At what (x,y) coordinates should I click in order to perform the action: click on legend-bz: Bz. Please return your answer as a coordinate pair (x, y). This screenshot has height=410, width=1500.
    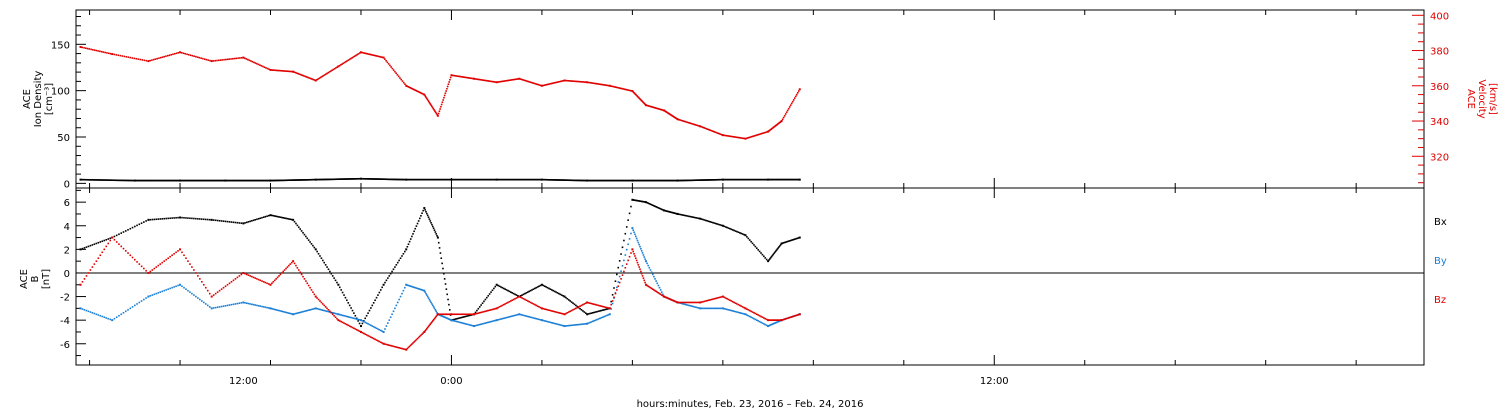
    Looking at the image, I should click on (1440, 300).